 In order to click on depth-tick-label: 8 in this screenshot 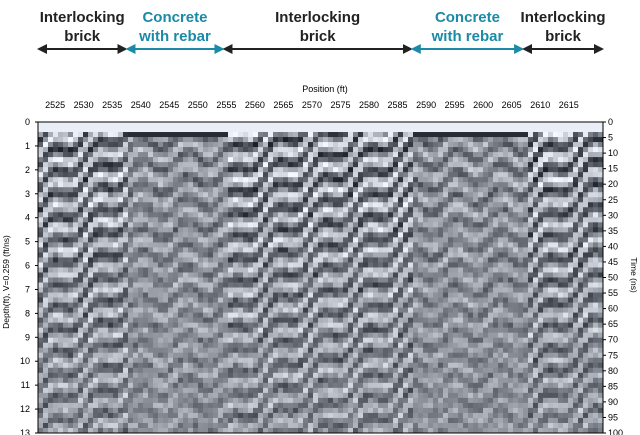, I will do `click(27, 313)`.